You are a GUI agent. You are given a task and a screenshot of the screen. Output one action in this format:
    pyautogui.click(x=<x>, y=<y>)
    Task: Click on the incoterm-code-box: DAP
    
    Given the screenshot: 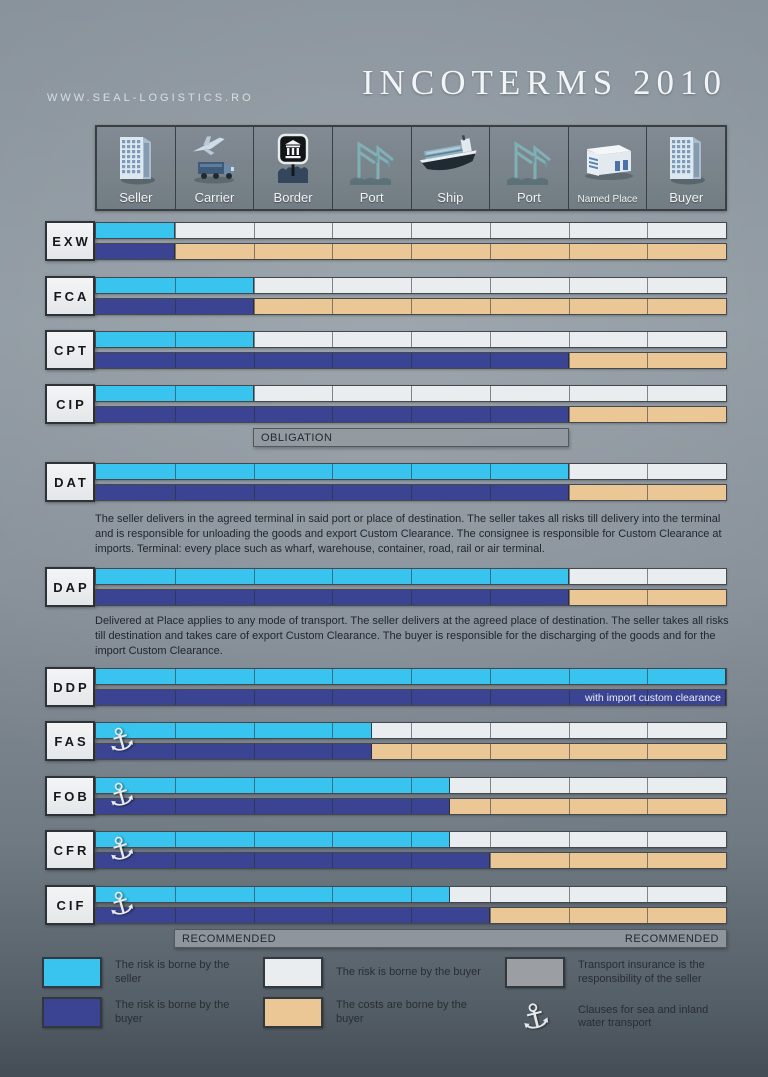 What is the action you would take?
    pyautogui.click(x=70, y=587)
    